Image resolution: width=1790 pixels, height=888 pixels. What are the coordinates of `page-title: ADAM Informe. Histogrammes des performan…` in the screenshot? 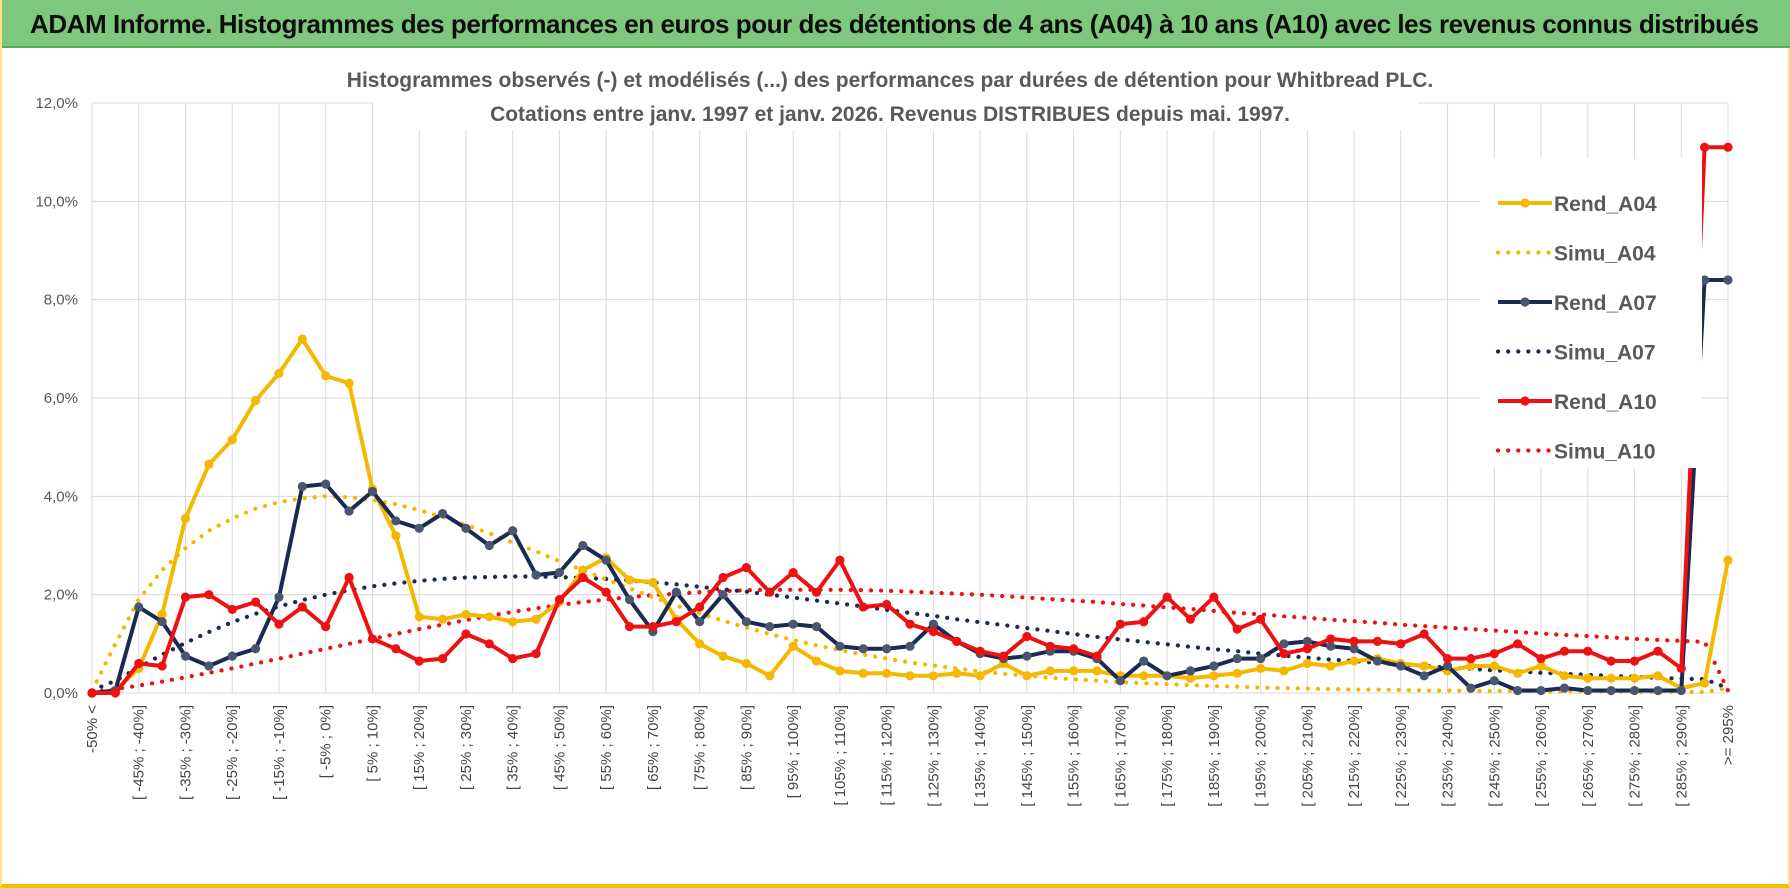 It's located at (894, 24).